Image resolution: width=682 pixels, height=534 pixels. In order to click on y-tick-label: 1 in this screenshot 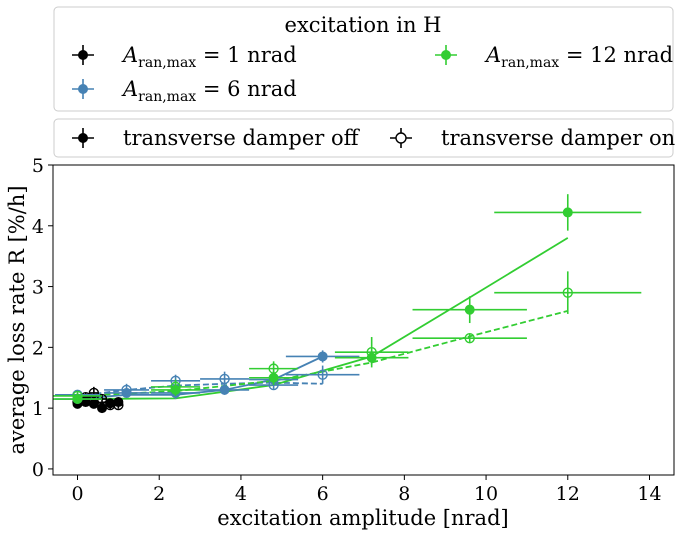, I will do `click(38, 409)`.